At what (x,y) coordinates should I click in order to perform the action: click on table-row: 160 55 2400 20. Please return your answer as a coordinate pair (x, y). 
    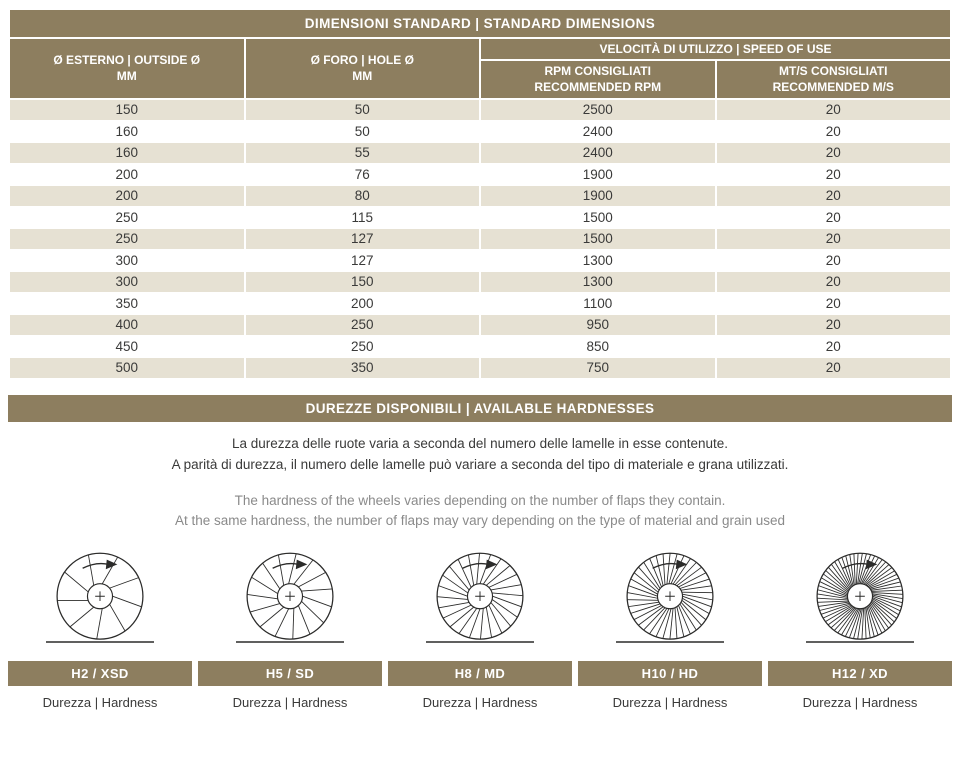
    Looking at the image, I should click on (480, 153).